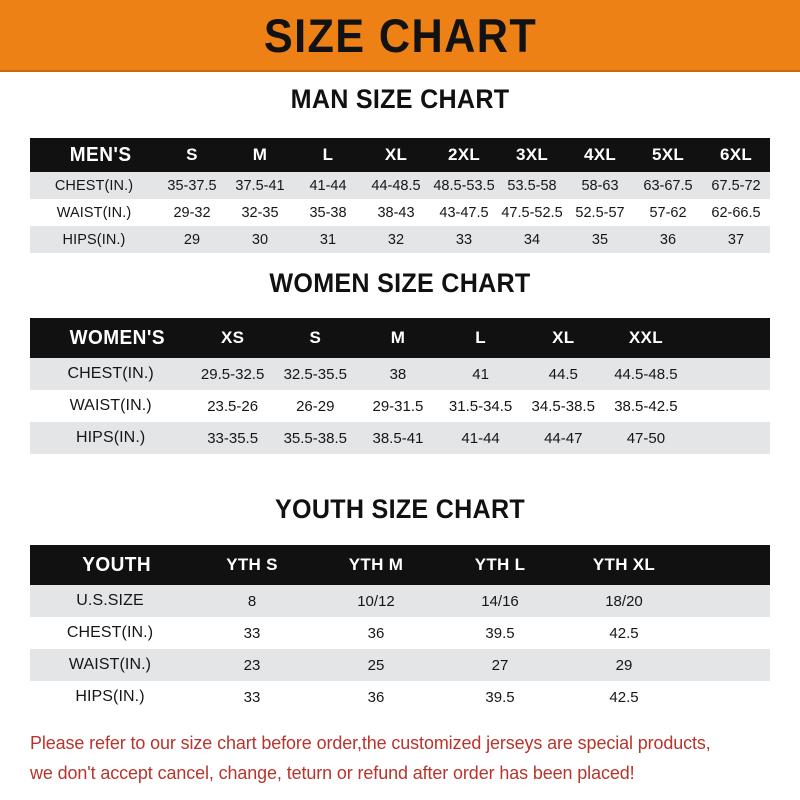  Describe the element at coordinates (396, 185) in the screenshot. I see `men-chest-xl: 44-48.5` at that location.